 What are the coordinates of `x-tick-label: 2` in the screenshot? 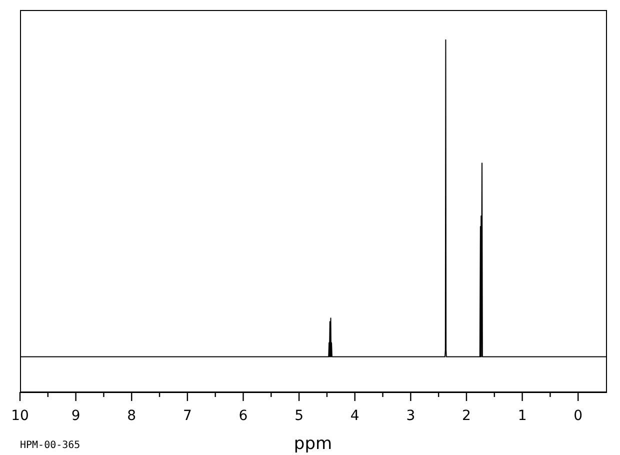 It's located at (466, 416).